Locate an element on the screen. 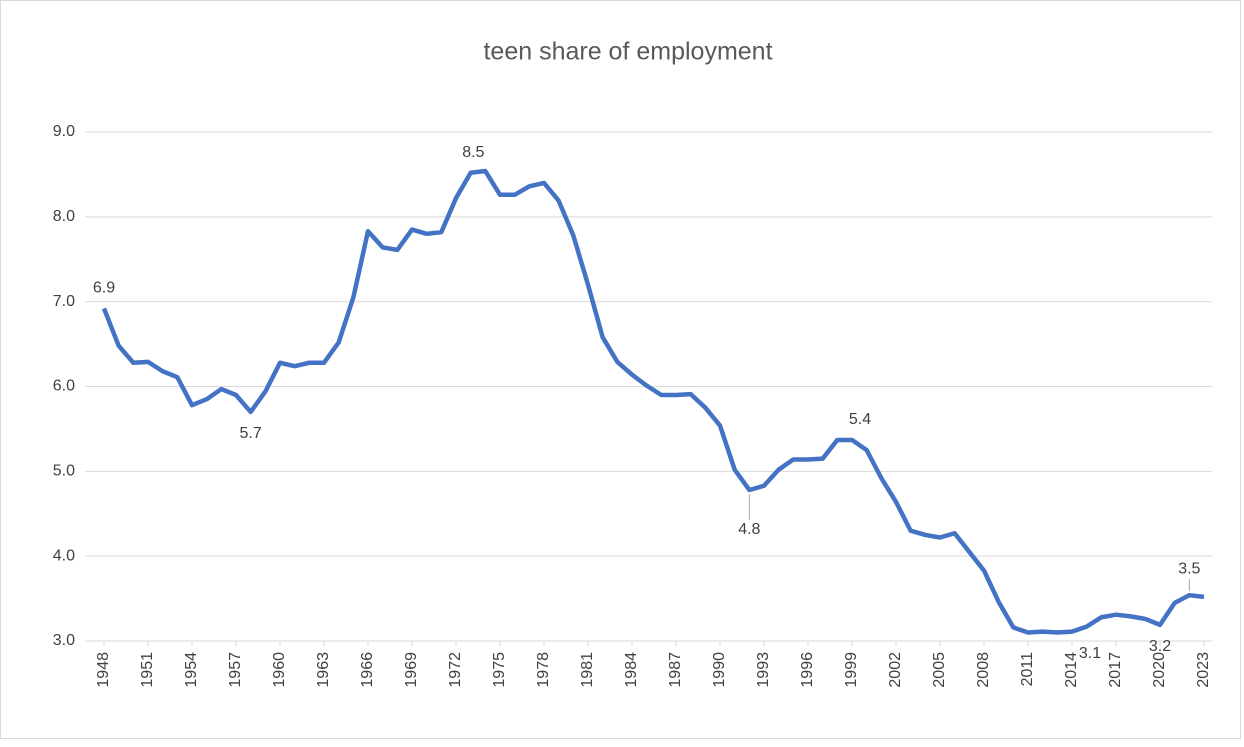 The height and width of the screenshot is (747, 1244). x-tick-label: 1963 is located at coordinates (323, 670).